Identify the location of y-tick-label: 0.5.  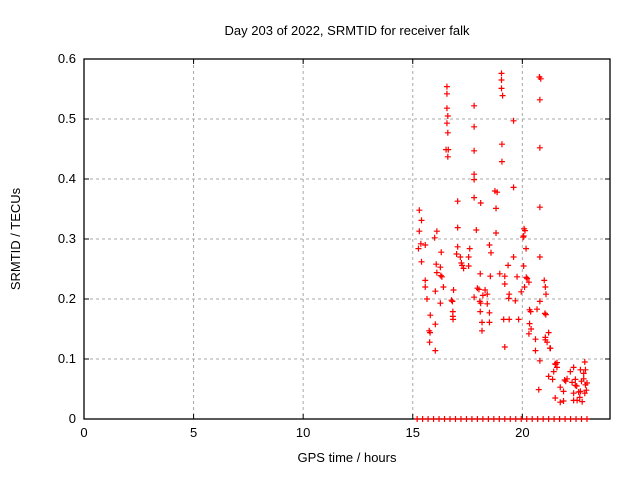
(67, 118).